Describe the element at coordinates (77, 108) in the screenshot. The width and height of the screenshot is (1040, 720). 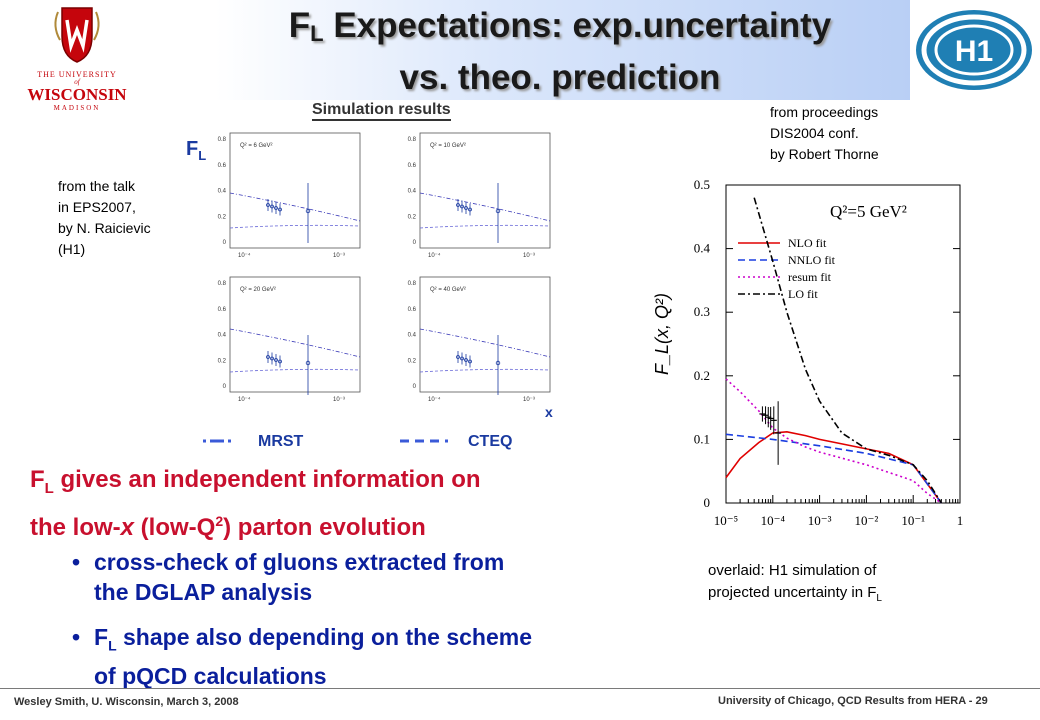
I see `uw-logo-line4: MADISON` at that location.